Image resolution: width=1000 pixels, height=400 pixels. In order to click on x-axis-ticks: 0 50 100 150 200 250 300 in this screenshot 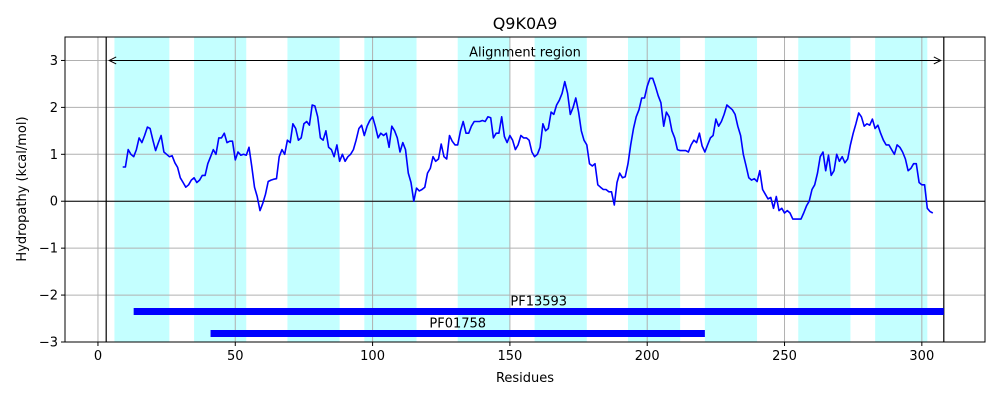, I will do `click(514, 353)`.